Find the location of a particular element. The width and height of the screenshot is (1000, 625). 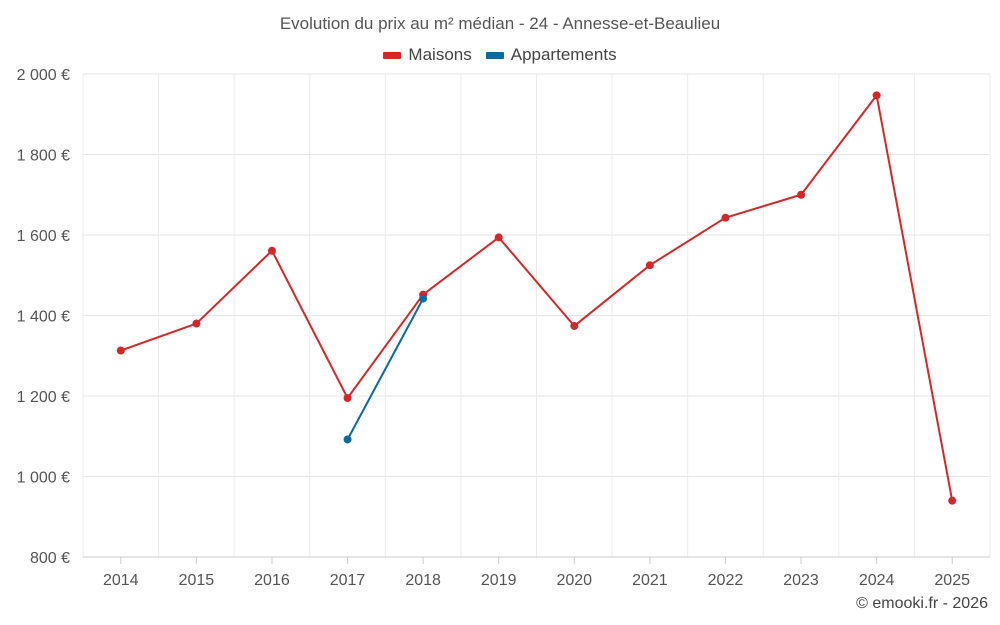

legend-item-maisons: Maisons is located at coordinates (427, 55).